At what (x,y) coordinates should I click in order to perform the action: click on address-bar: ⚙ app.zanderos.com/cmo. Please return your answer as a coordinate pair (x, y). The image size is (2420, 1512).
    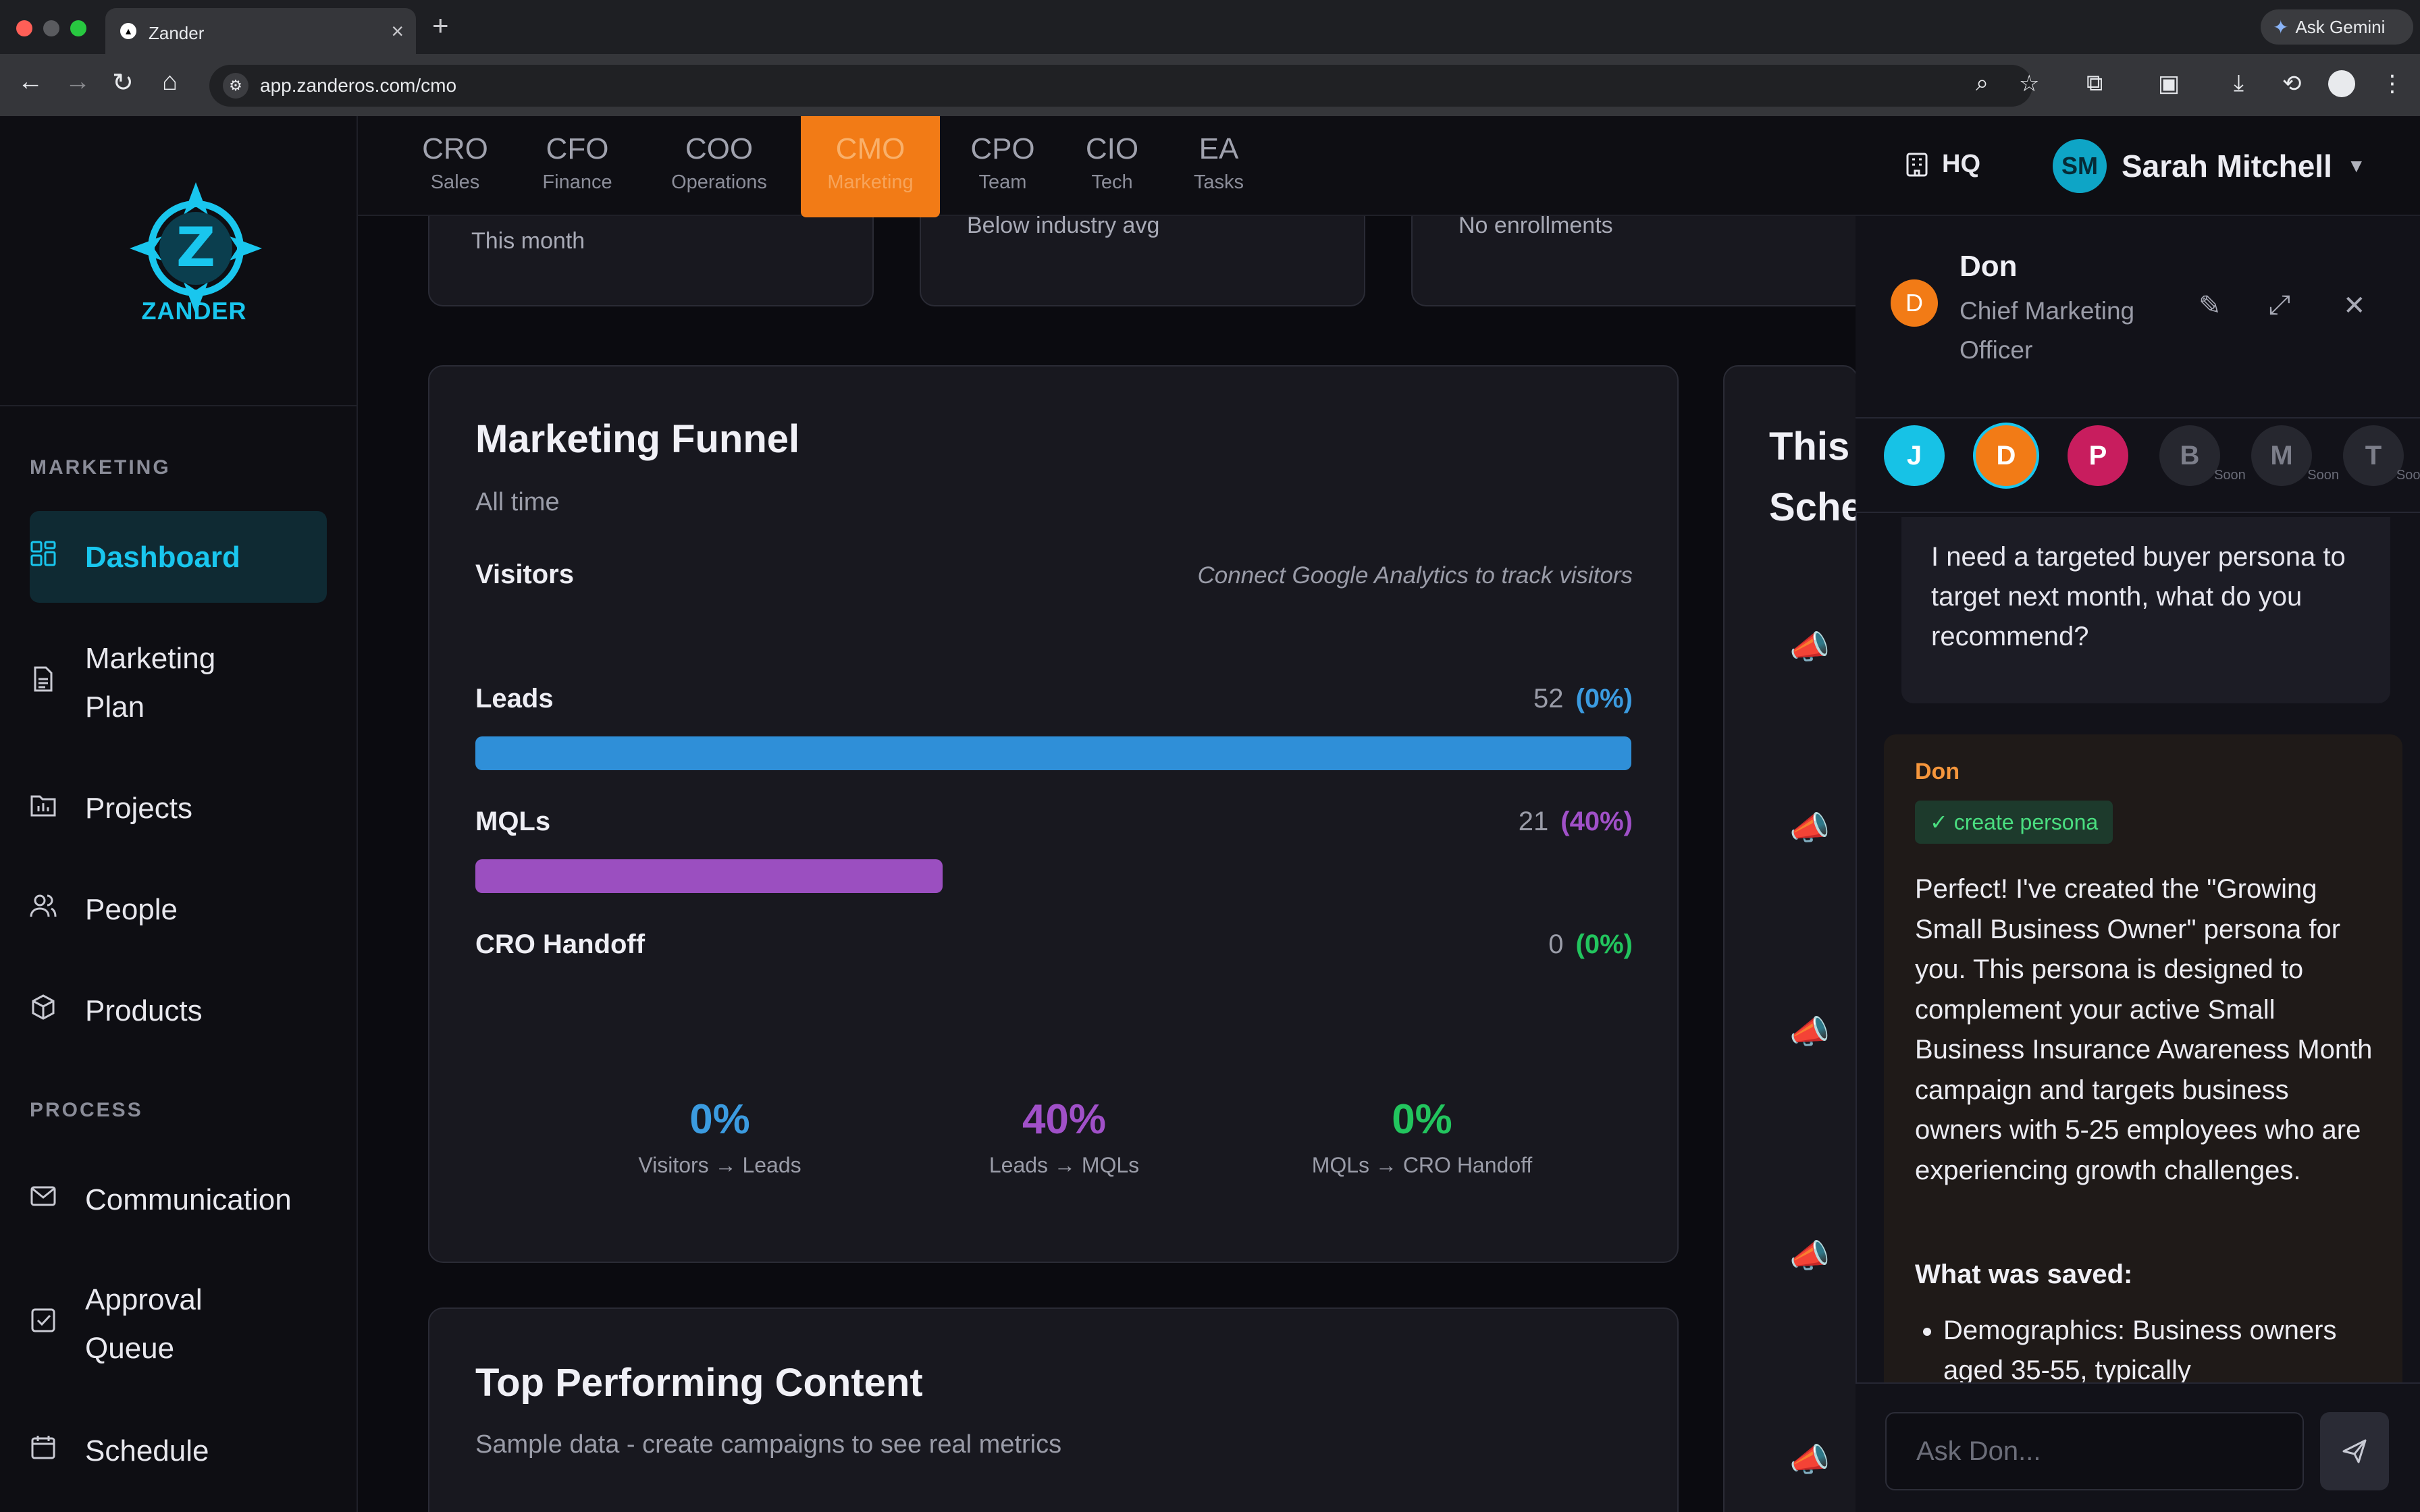
    Looking at the image, I should click on (1120, 86).